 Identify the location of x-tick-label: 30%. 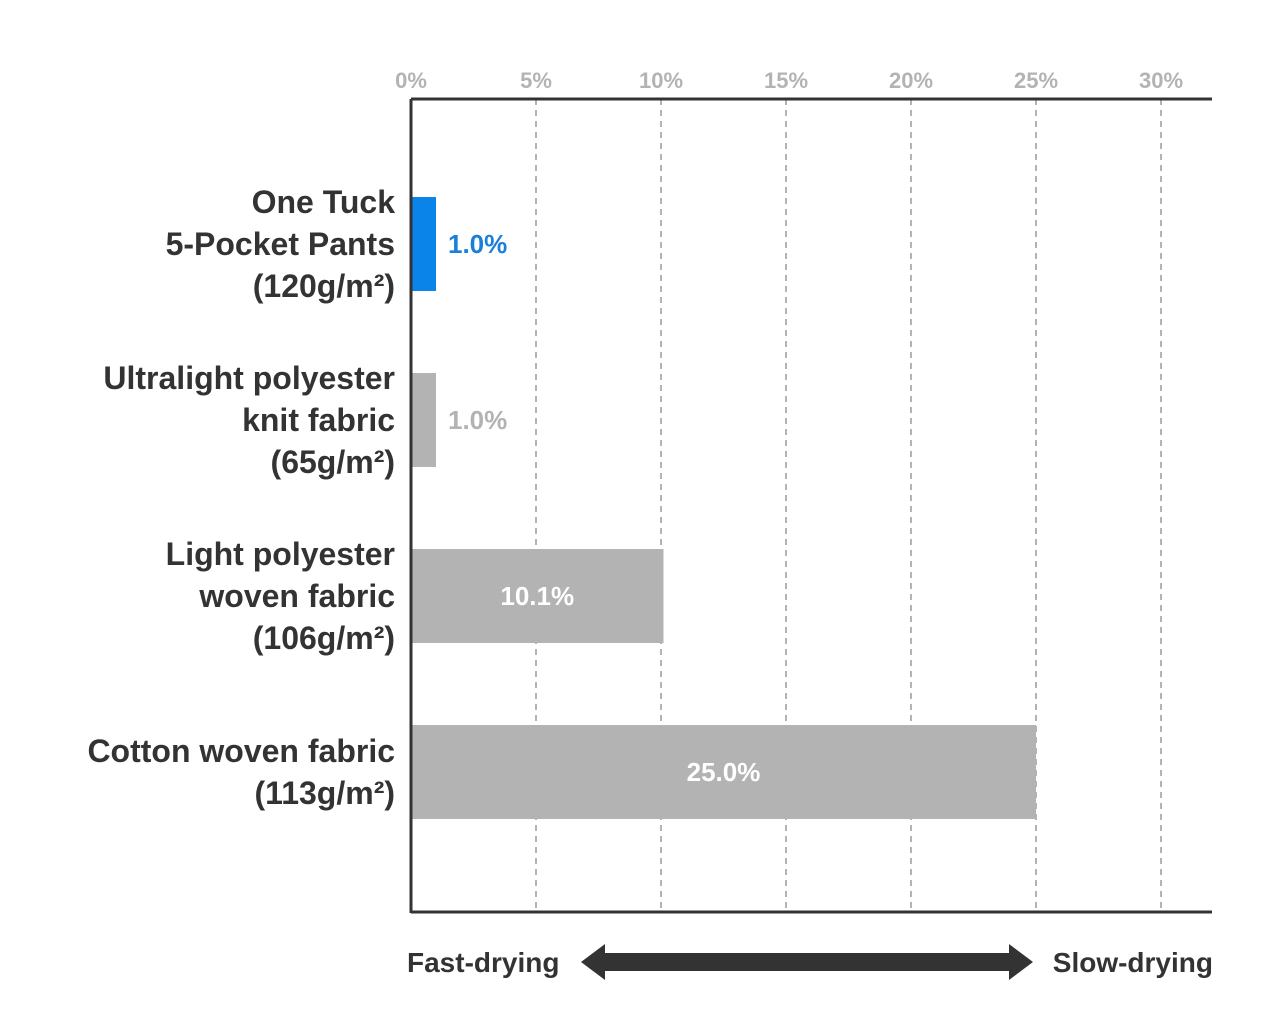
(1161, 80).